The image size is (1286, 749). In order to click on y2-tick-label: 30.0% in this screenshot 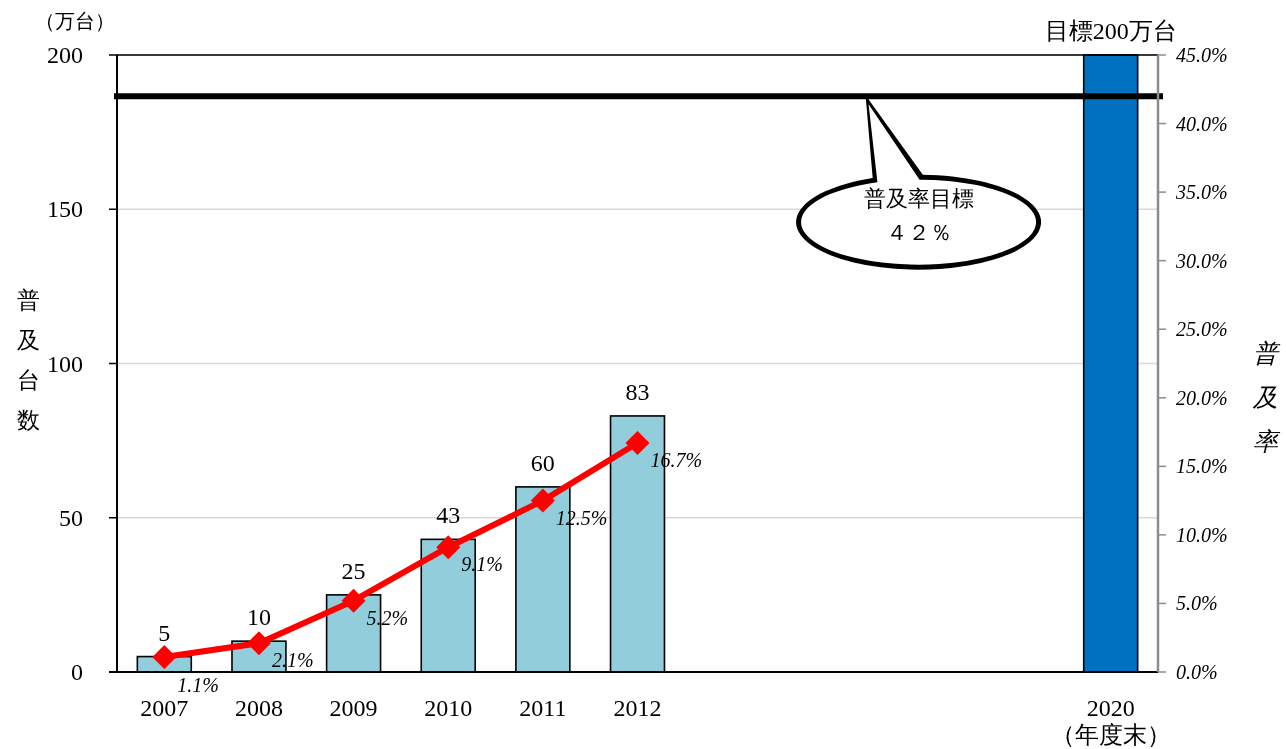, I will do `click(1201, 260)`.